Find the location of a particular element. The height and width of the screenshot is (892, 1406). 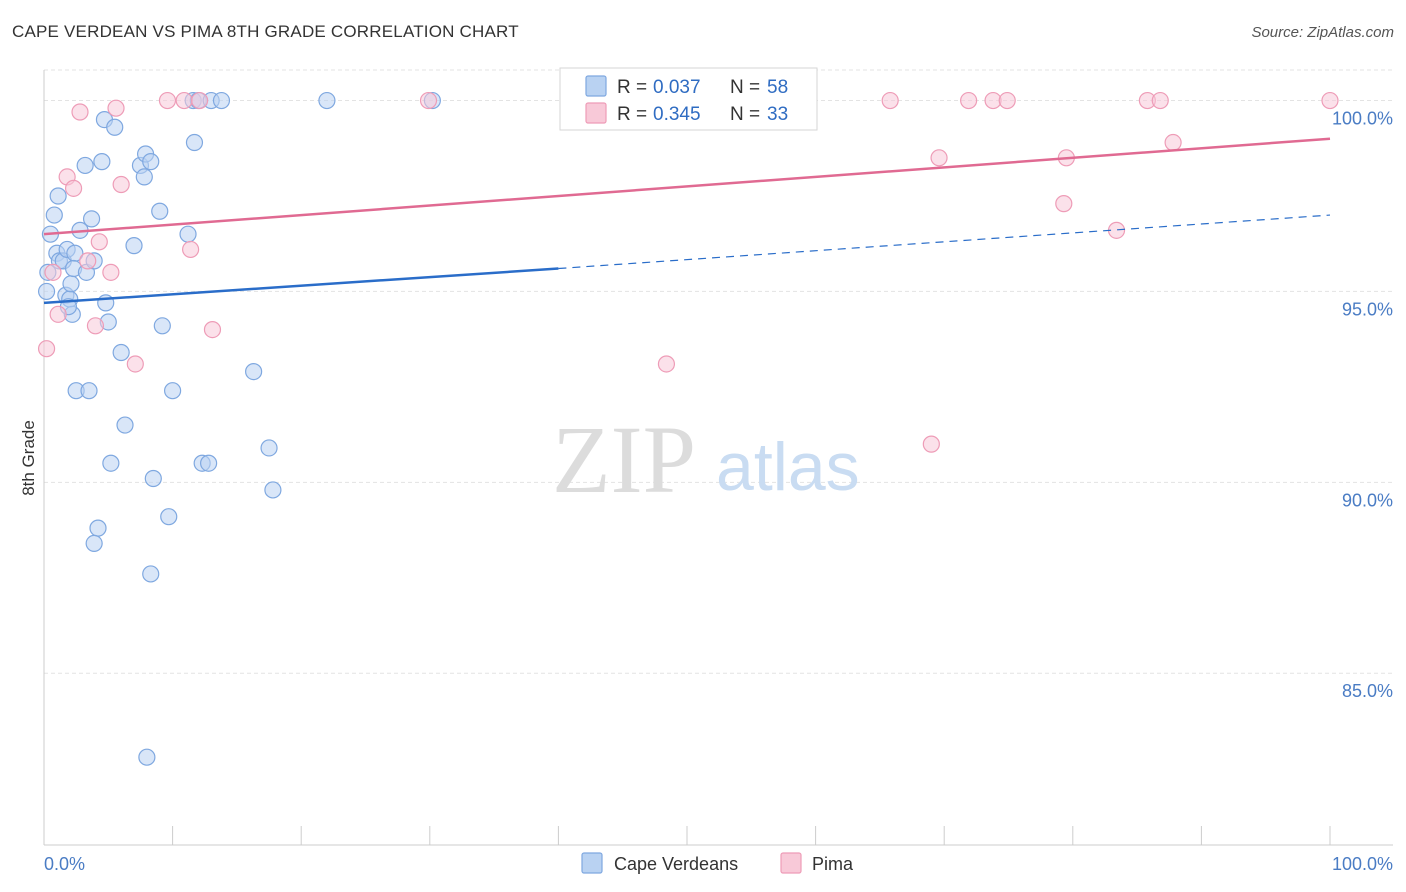

bottom-legend: Cape Verdeans Pima is located at coordinates (717, 863).